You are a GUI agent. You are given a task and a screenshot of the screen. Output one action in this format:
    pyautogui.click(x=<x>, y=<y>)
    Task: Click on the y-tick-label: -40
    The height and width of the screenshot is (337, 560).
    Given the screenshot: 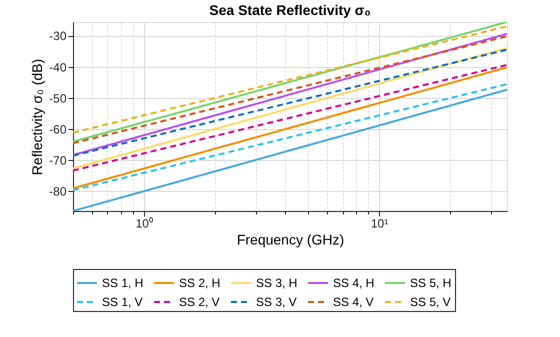 What is the action you would take?
    pyautogui.click(x=58, y=67)
    